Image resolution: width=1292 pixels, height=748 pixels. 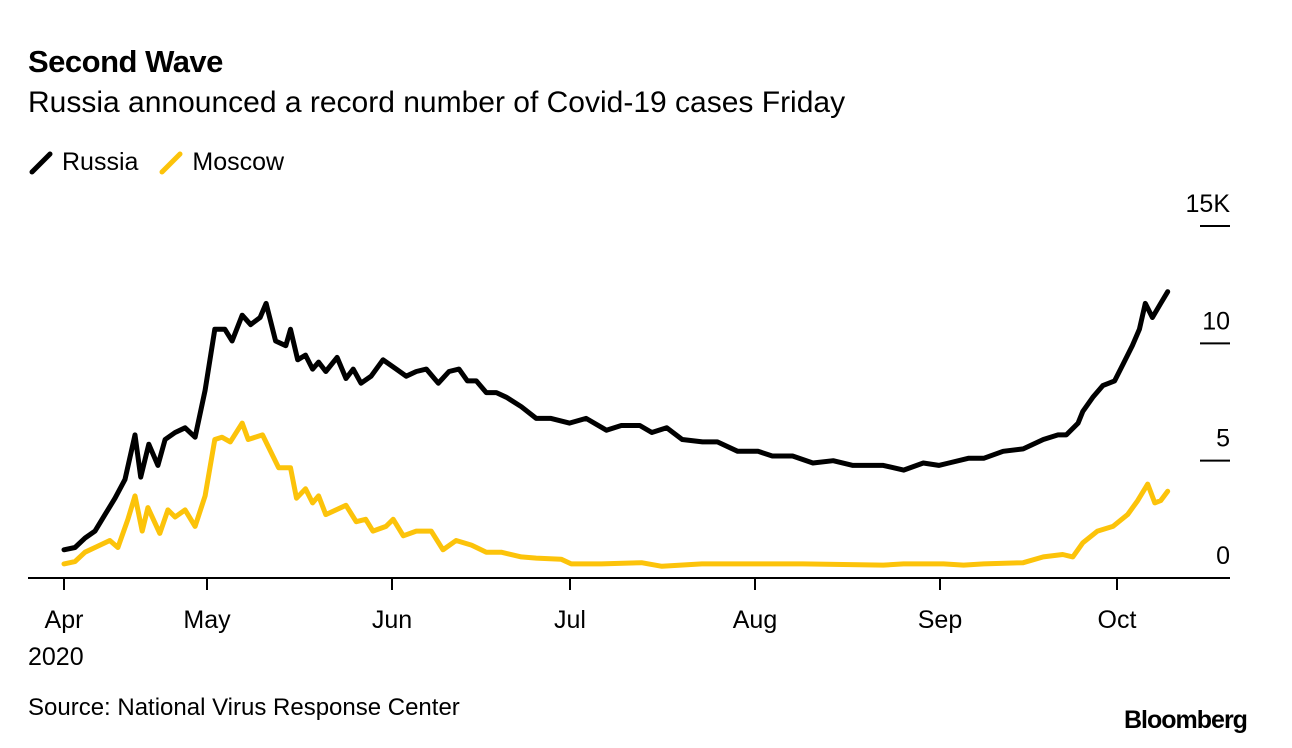 I want to click on legend-item-moscow: Moscow, so click(x=221, y=162).